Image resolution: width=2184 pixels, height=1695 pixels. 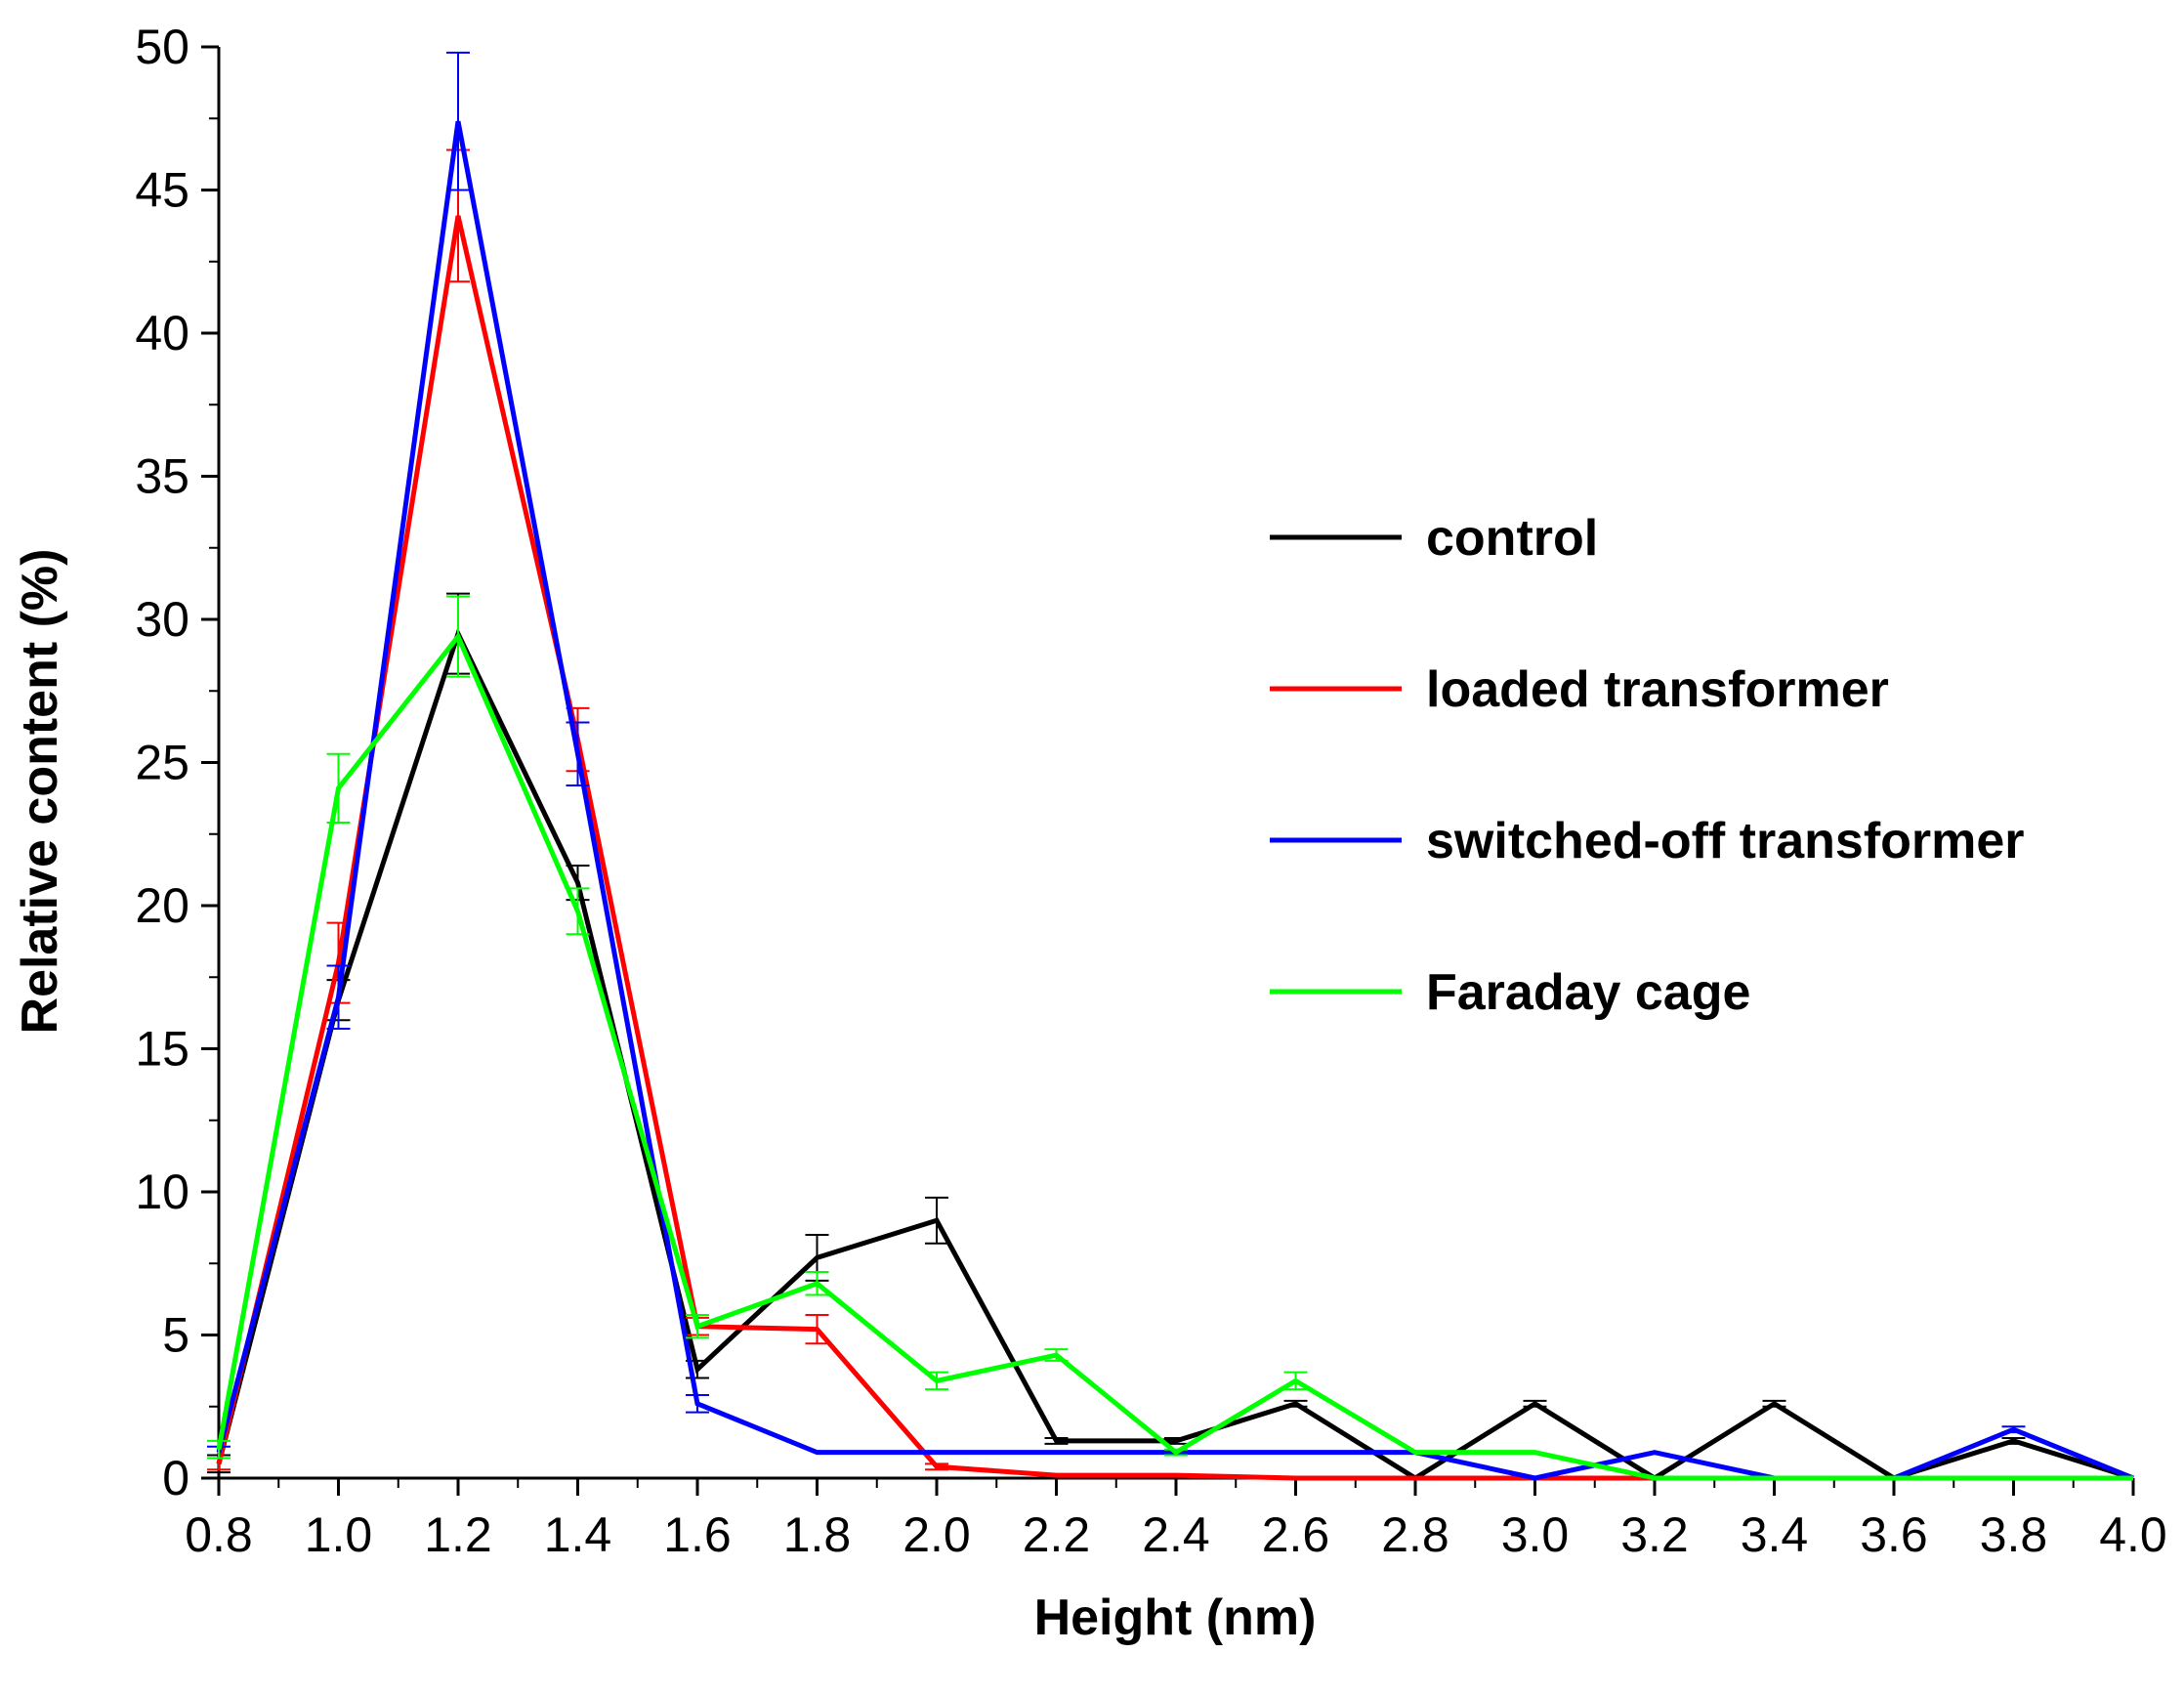 I want to click on x-tick-label: 0.8, so click(x=219, y=1535).